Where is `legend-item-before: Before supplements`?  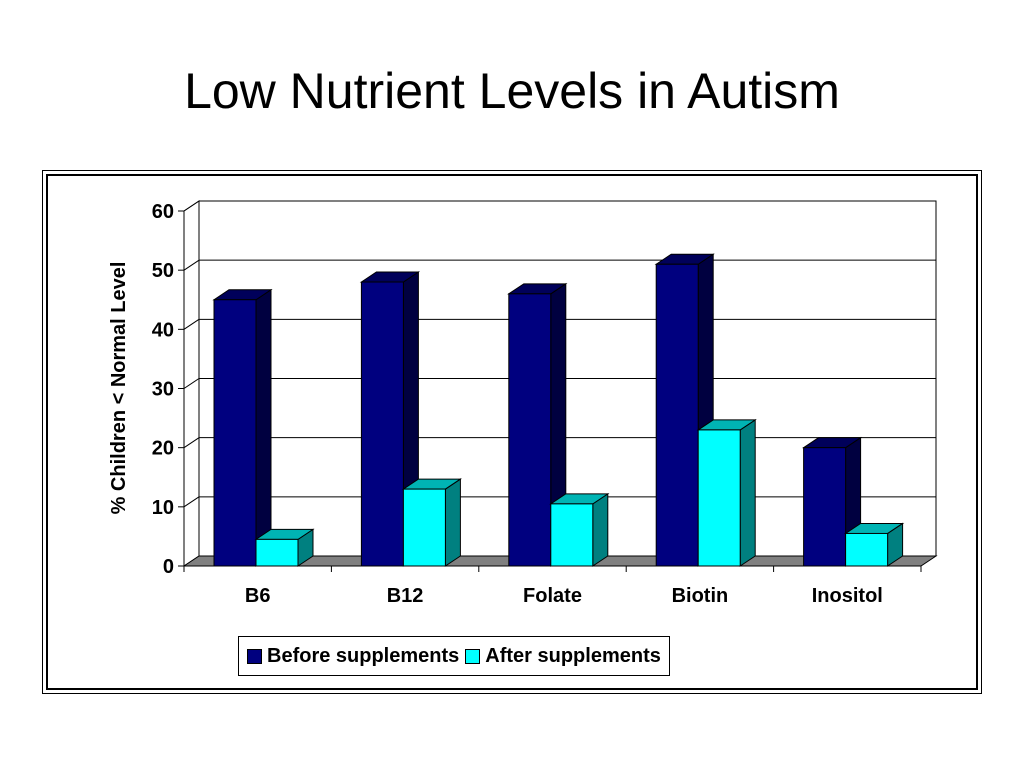 legend-item-before: Before supplements is located at coordinates (353, 656).